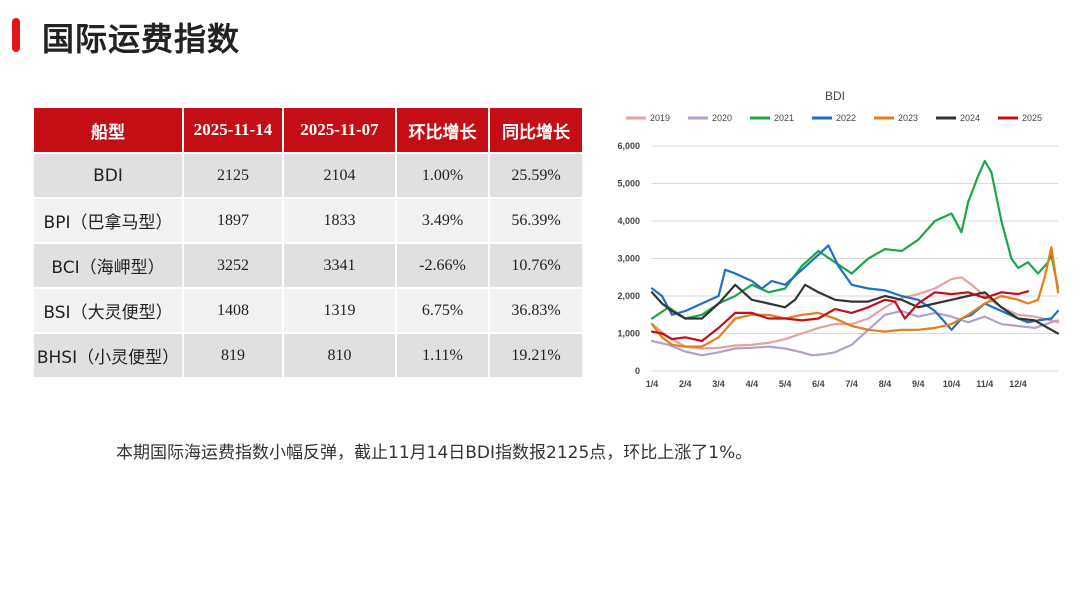 The height and width of the screenshot is (596, 1080). Describe the element at coordinates (784, 118) in the screenshot. I see `legend-label: 2021` at that location.